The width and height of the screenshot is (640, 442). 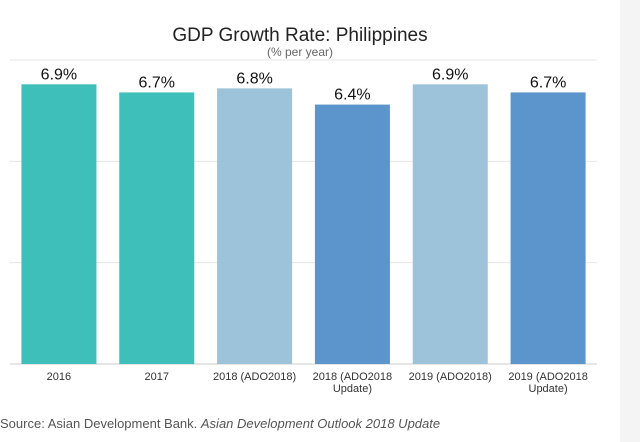 I want to click on source-publication: Asian Development Outlook 2018 Update, so click(x=320, y=423).